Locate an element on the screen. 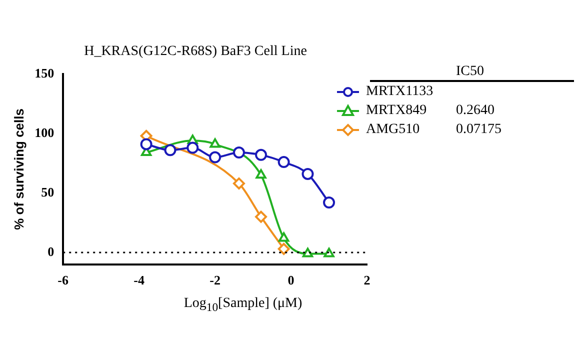 Image resolution: width=587 pixels, height=338 pixels. y-tick-label: 100 is located at coordinates (44, 132).